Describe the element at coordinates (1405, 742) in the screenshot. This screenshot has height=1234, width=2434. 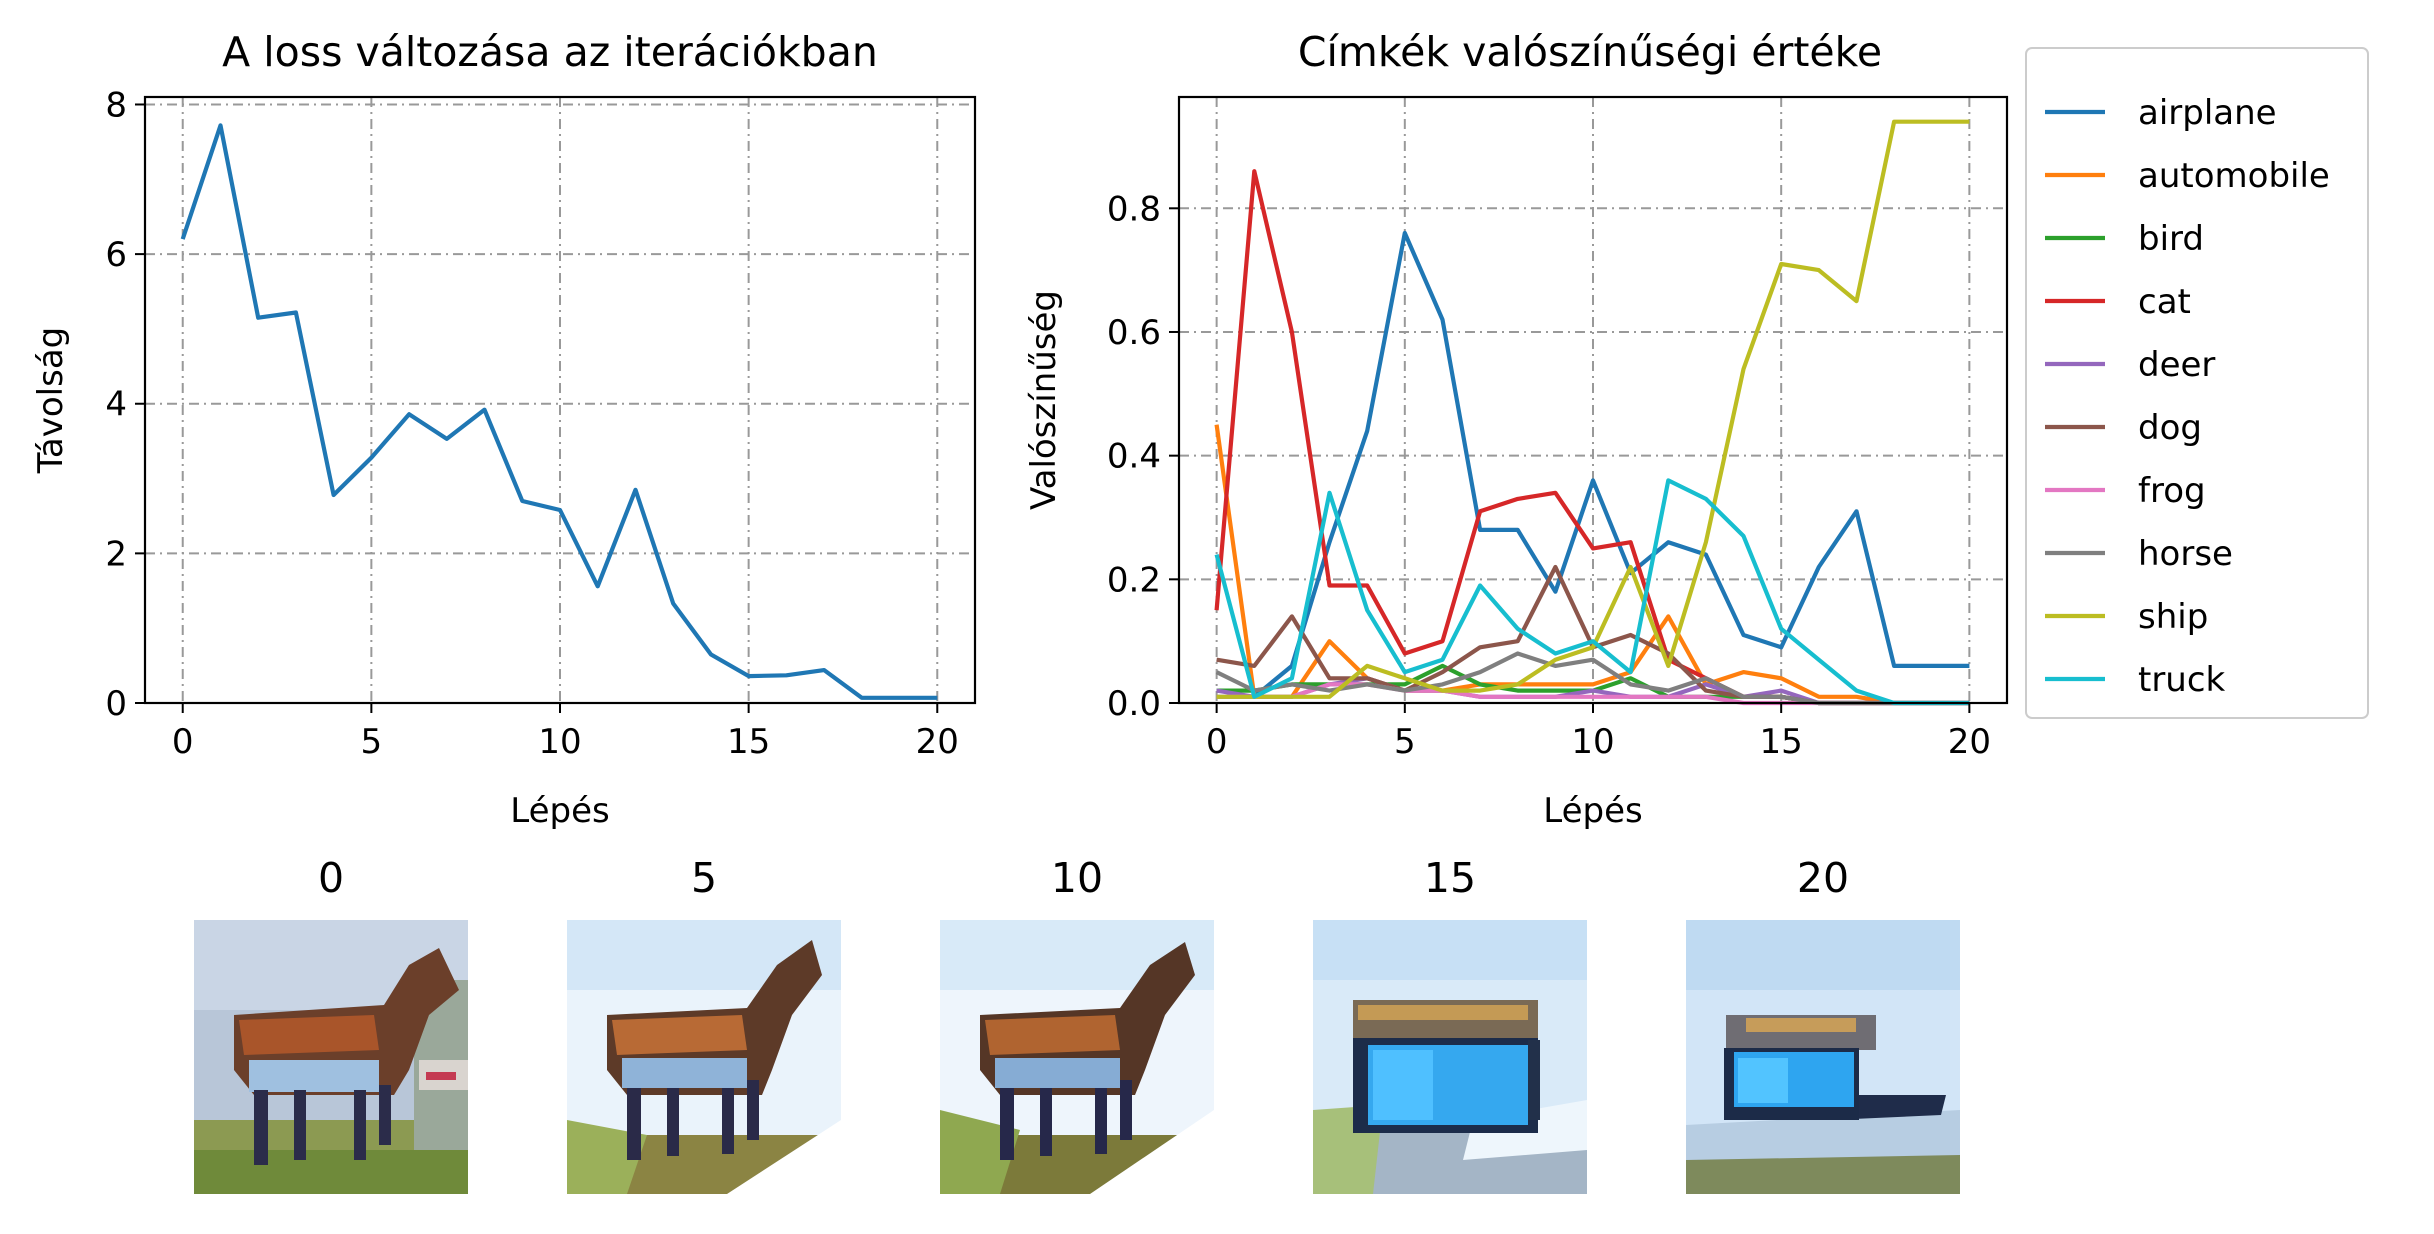
I see `probability-x-tick-label: 5` at that location.